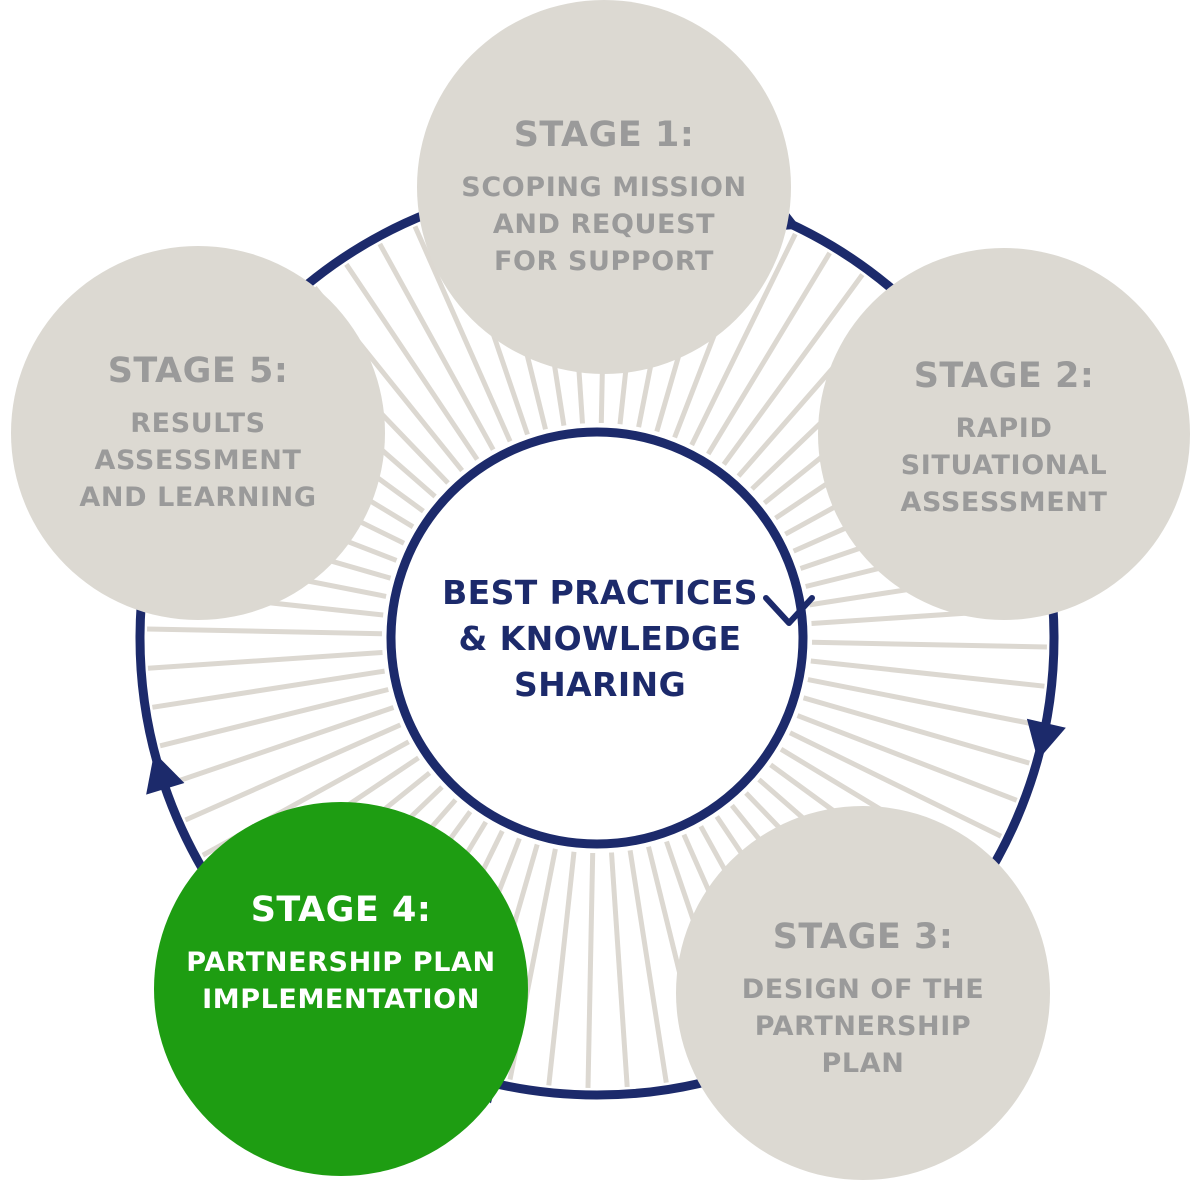  I want to click on stage-1-line-3: FOR SUPPORT, so click(604, 261).